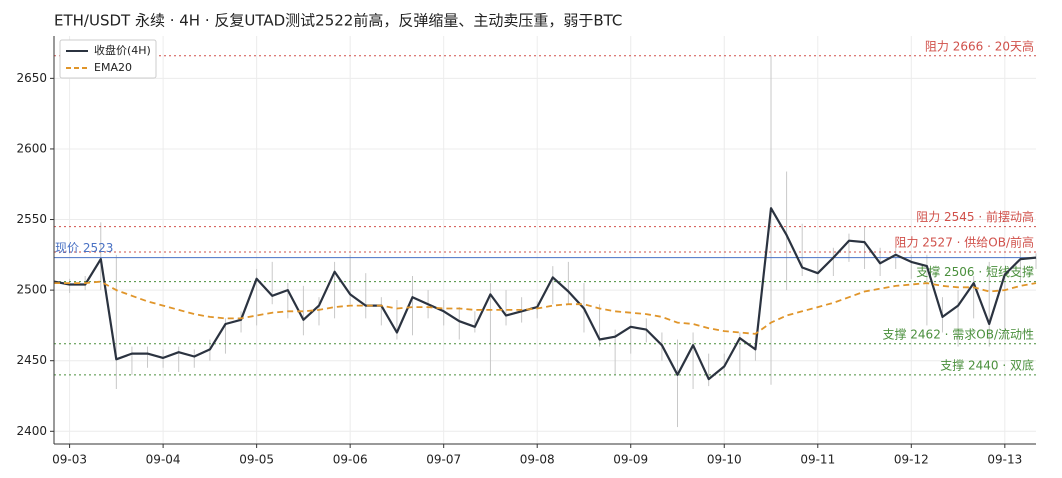 The image size is (1062, 478). What do you see at coordinates (256, 460) in the screenshot?
I see `x-tick-label: 09-05` at bounding box center [256, 460].